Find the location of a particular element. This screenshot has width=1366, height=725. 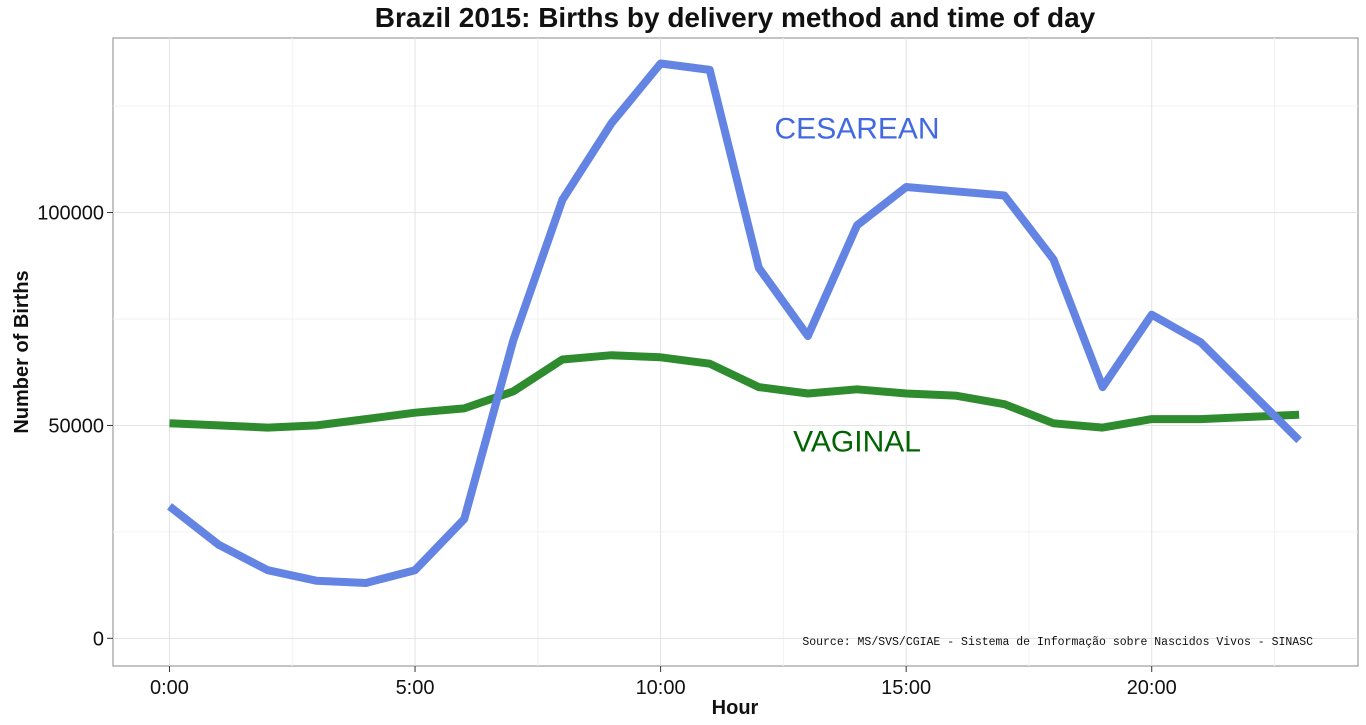

x-tick-label: 5:00 is located at coordinates (415, 688).